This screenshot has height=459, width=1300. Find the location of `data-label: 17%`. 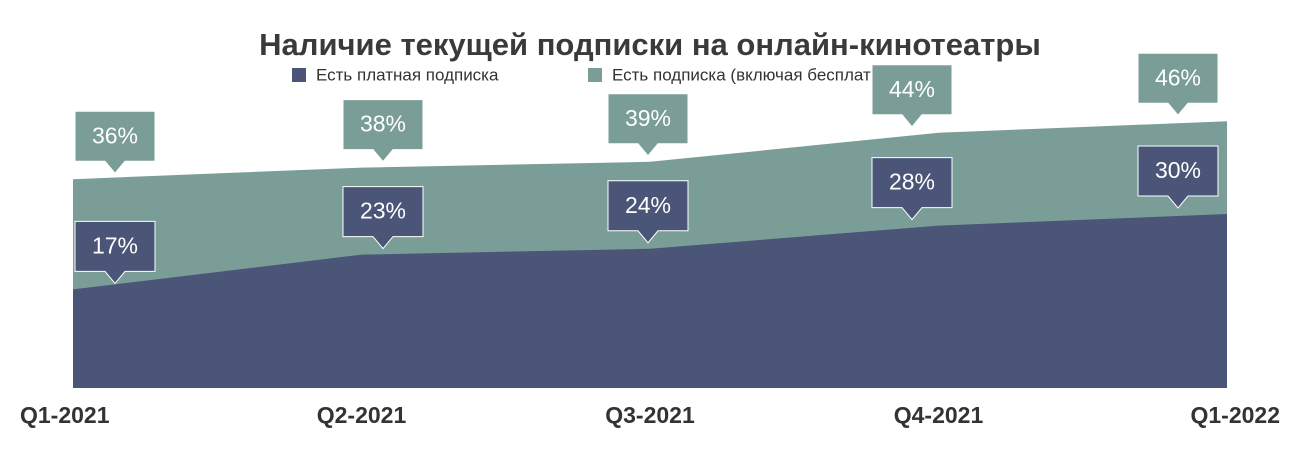

data-label: 17% is located at coordinates (115, 245).